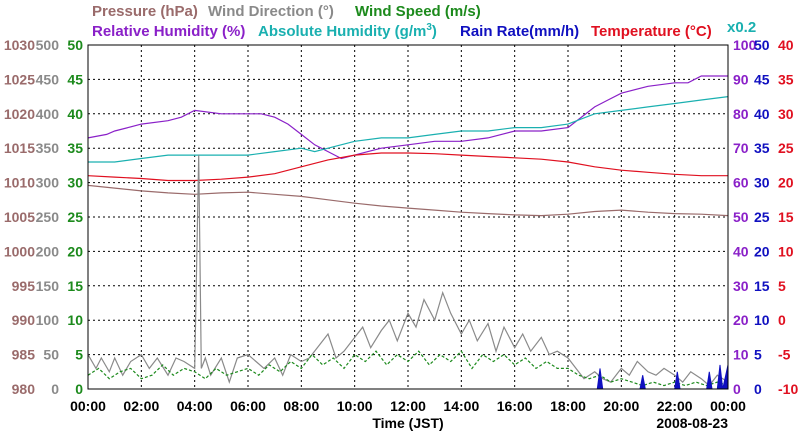  Describe the element at coordinates (75, 320) in the screenshot. I see `tick-wind_speed: 10` at that location.